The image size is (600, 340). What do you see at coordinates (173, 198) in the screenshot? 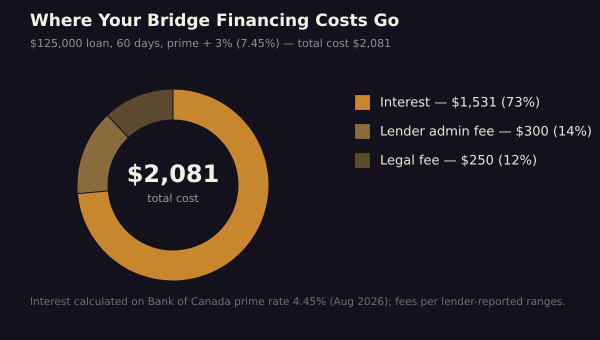
I see `text: total cost` at bounding box center [173, 198].